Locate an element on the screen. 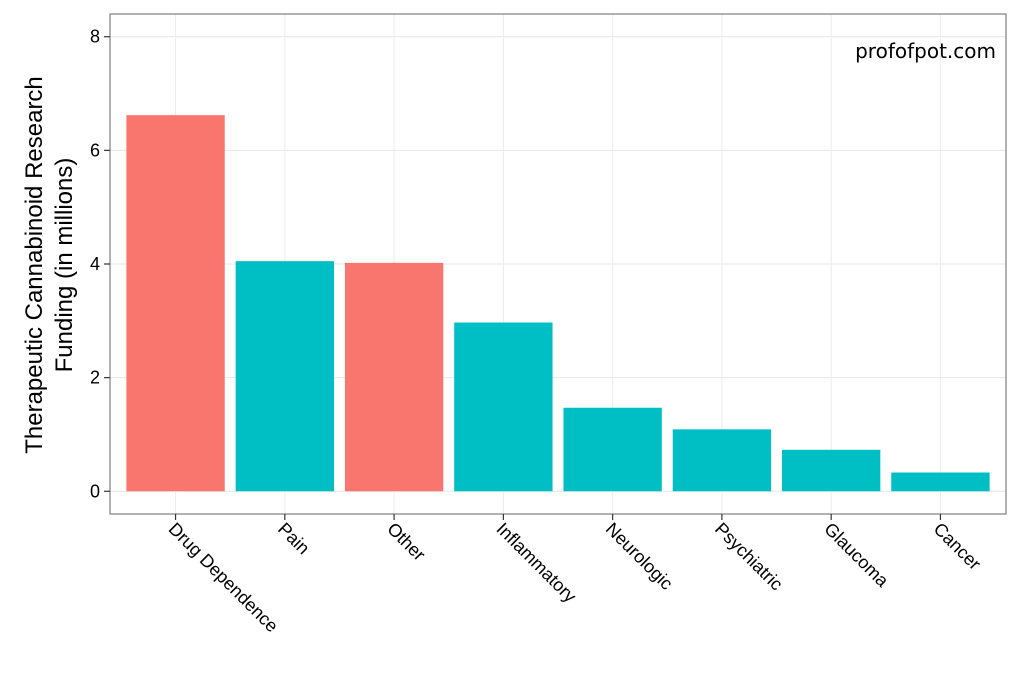 This screenshot has height=683, width=1024. watermark-annotation: profofpot.com is located at coordinates (925, 51).